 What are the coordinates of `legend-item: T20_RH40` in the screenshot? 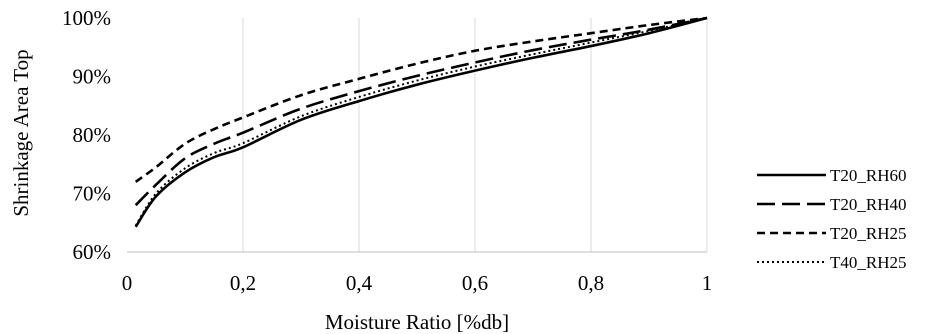 It's located at (832, 204).